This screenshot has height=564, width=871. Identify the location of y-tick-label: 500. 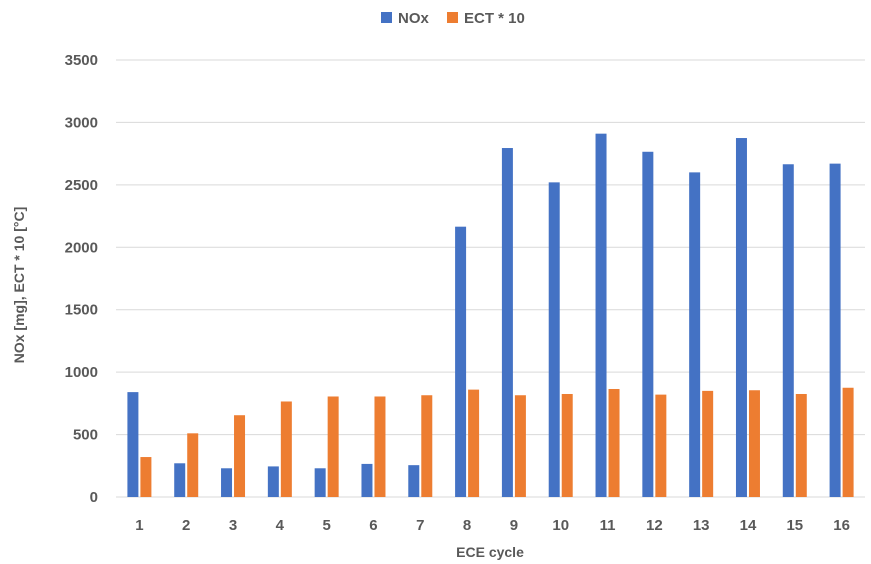
(85, 435).